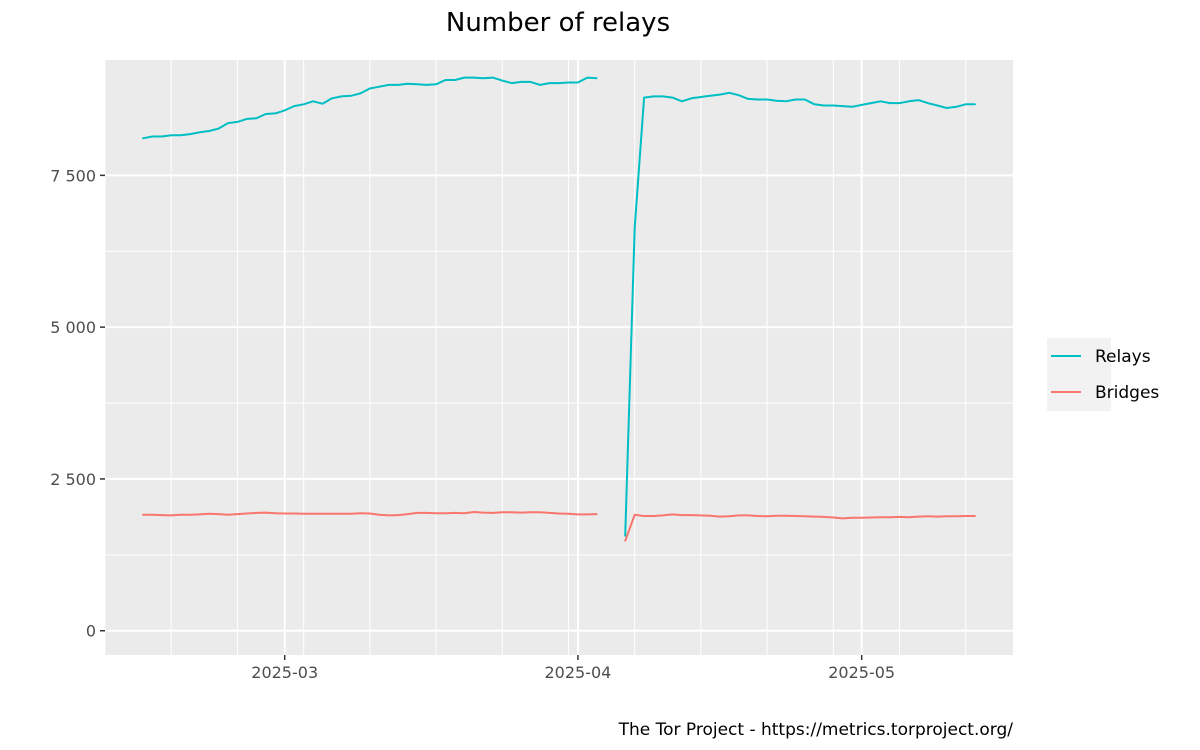 This screenshot has width=1200, height=750. Describe the element at coordinates (73, 327) in the screenshot. I see `y-tick-label: 5 000` at that location.